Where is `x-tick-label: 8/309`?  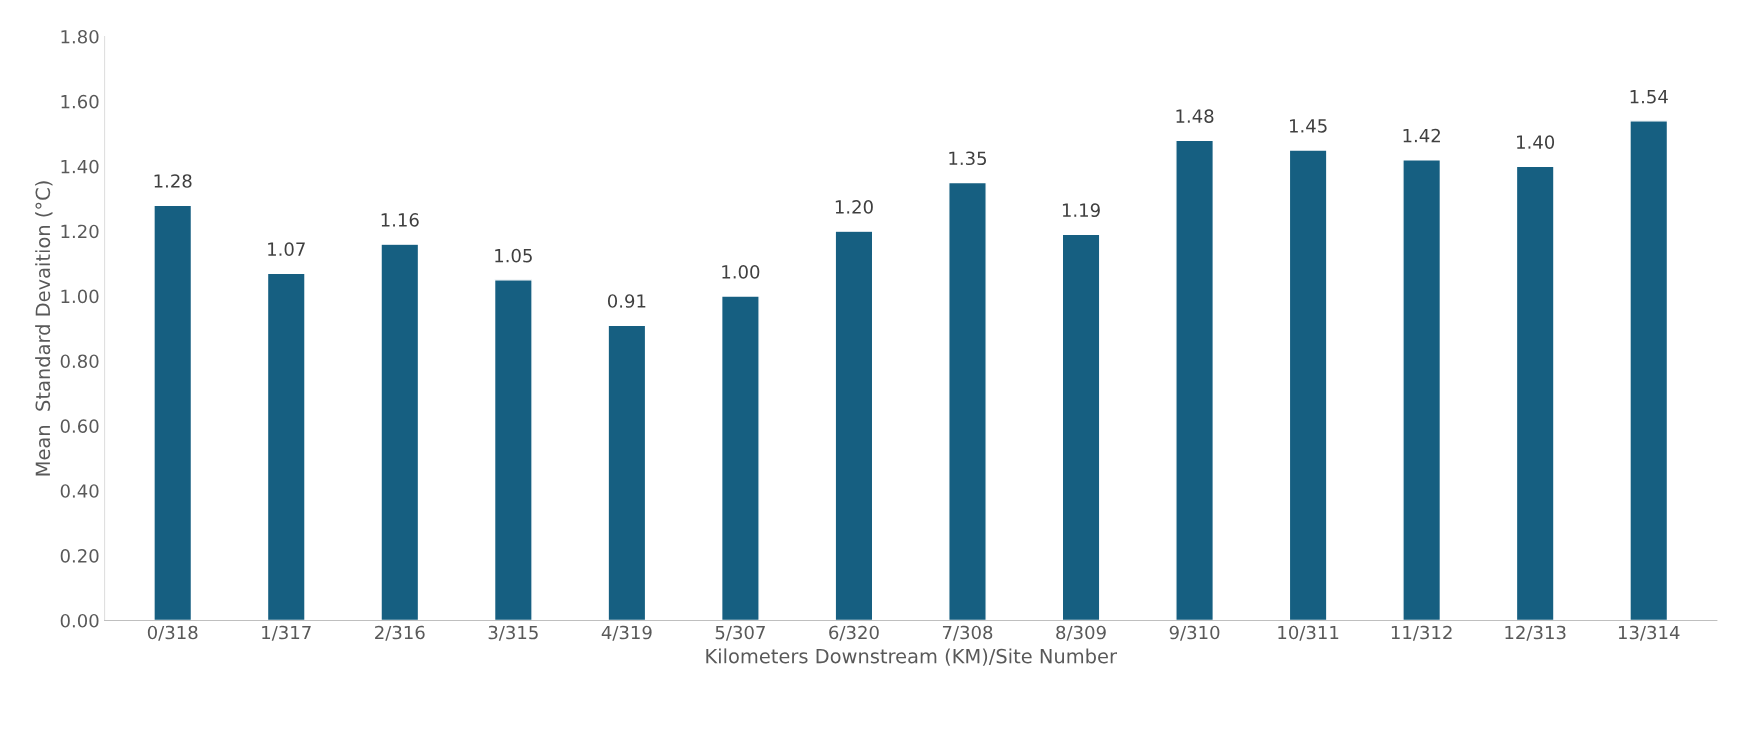 x-tick-label: 8/309 is located at coordinates (1081, 633).